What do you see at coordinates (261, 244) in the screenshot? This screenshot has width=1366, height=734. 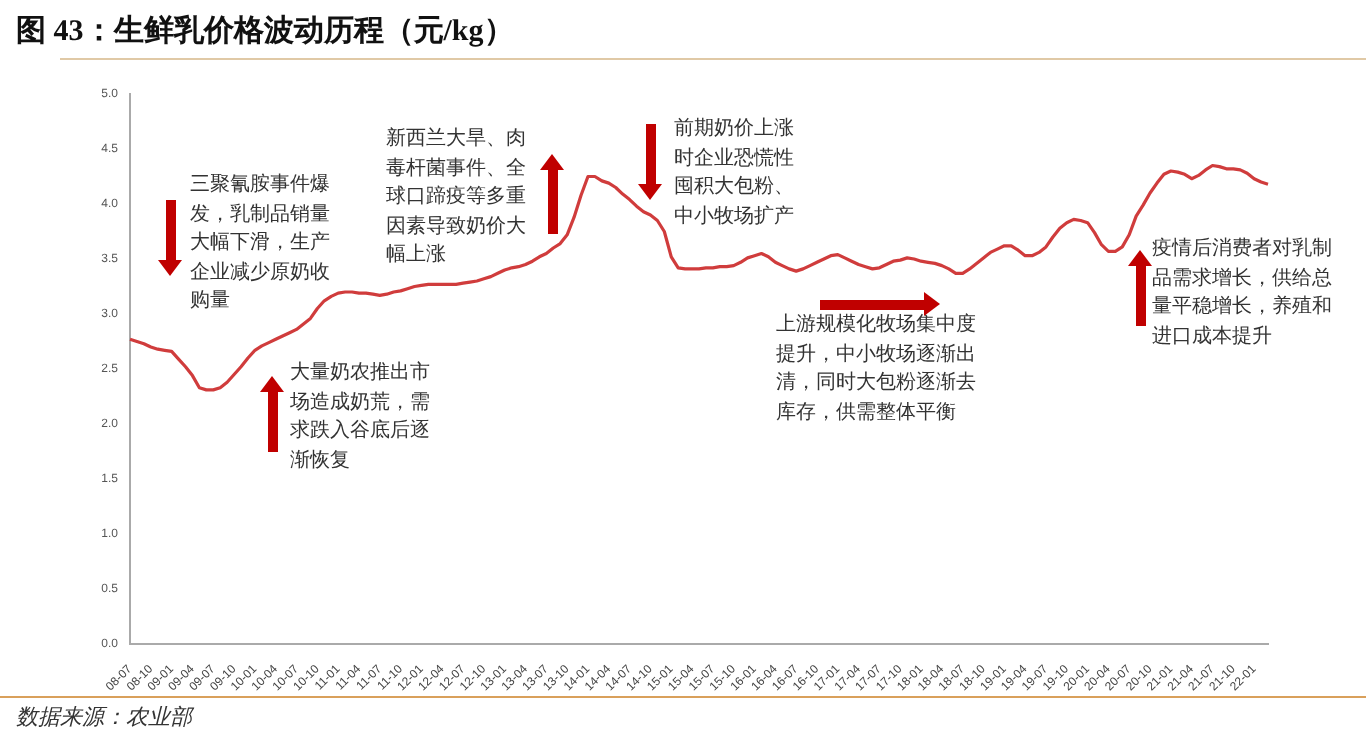 I see `annotation: 三聚氰胺事件爆发，乳制品销量大幅下滑，生产企业减少原奶收购量` at bounding box center [261, 244].